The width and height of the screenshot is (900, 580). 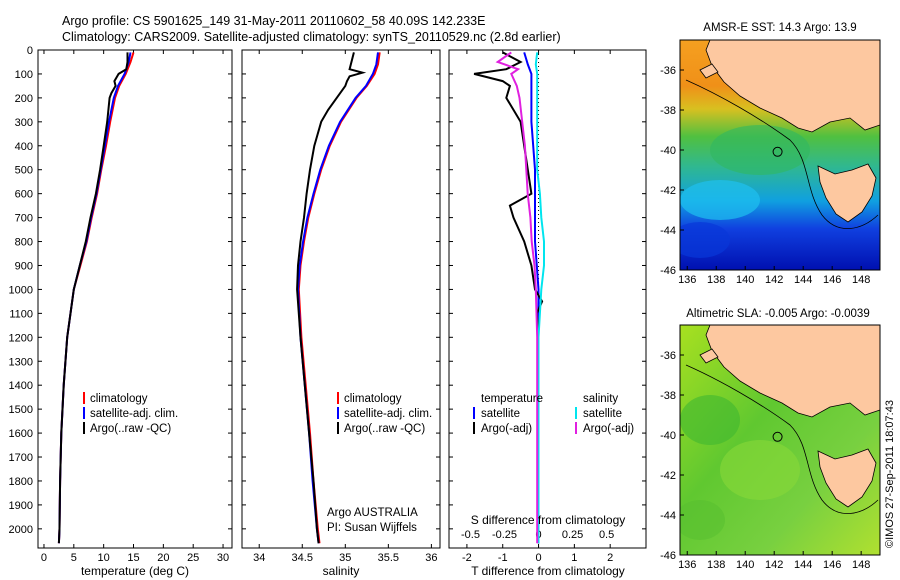 I want to click on x-tick-label: 5, so click(x=74, y=558).